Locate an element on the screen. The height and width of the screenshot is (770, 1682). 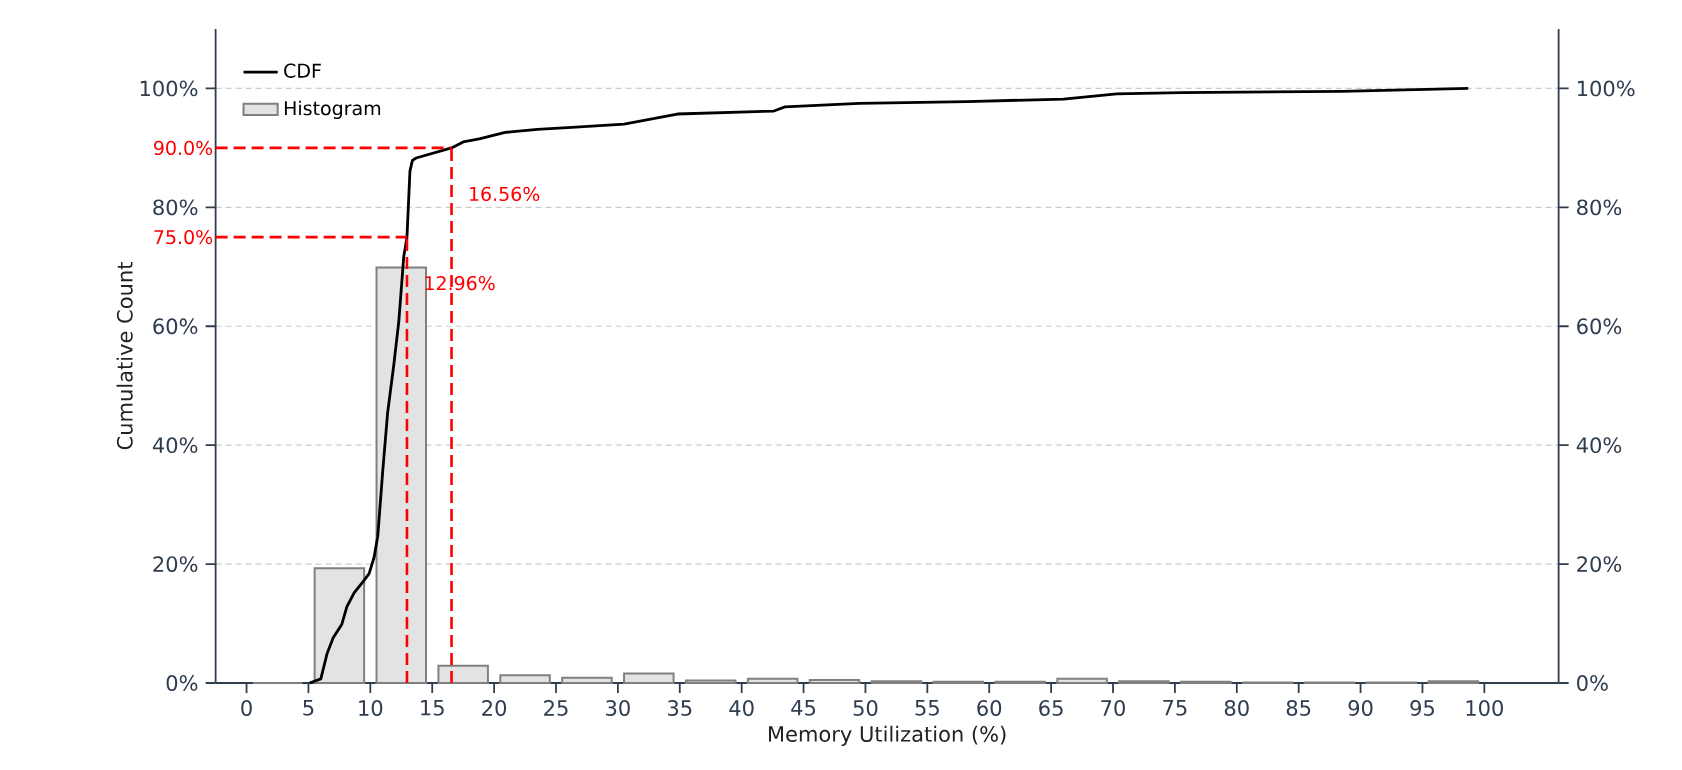
y2-tick-label: 40% is located at coordinates (1599, 445).